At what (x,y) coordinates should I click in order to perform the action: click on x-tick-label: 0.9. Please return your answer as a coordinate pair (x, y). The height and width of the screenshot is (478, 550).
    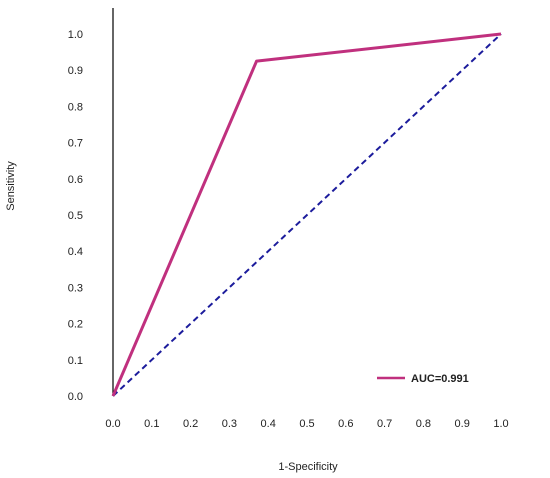
    Looking at the image, I should click on (462, 424).